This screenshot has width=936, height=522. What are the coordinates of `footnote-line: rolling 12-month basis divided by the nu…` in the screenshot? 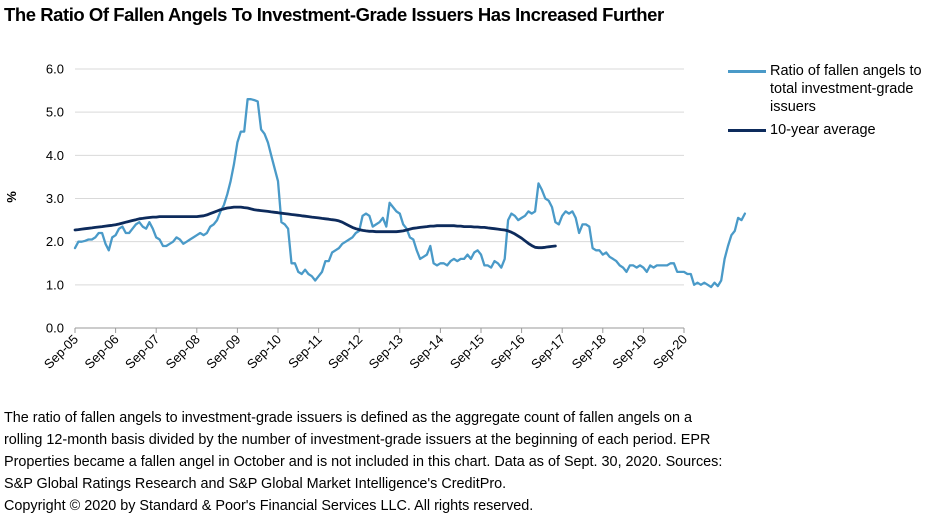 It's located at (357, 440).